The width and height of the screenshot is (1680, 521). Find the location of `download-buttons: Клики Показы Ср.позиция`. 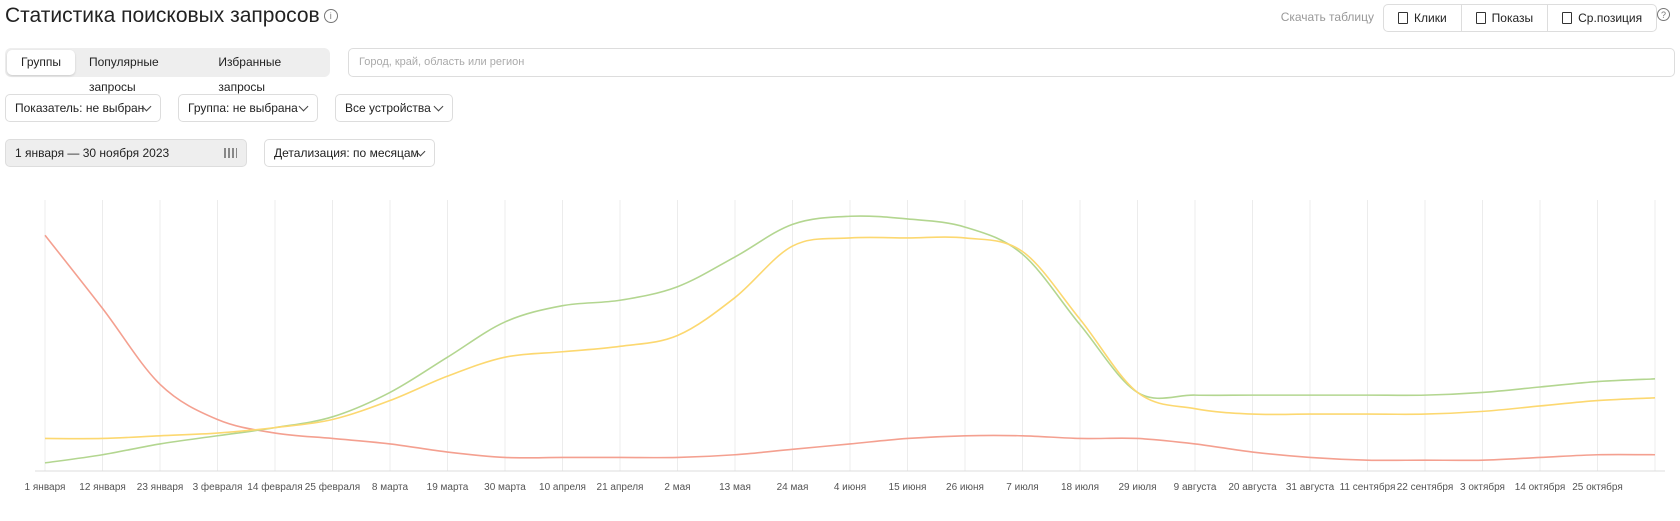

download-buttons: Клики Показы Ср.позиция is located at coordinates (1520, 18).